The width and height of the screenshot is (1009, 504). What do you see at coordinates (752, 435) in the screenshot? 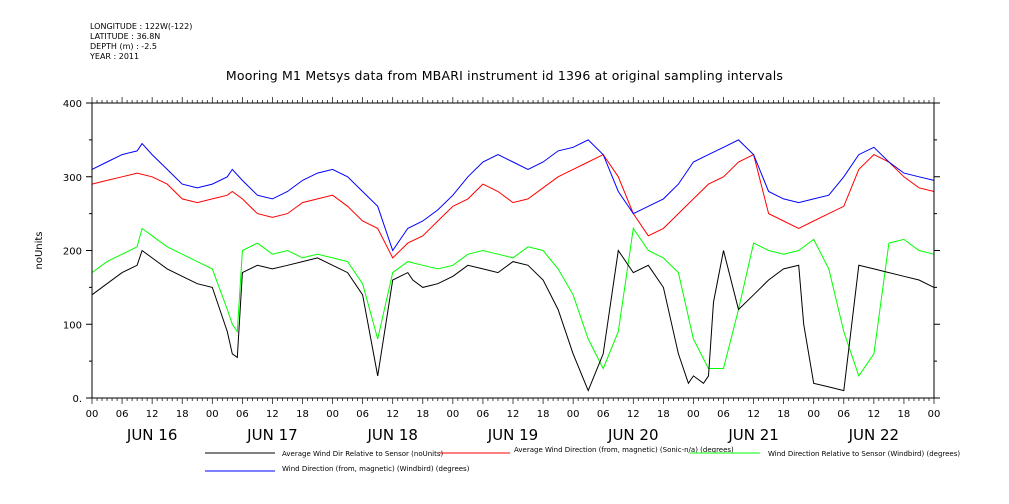
I see `day-label: JUN 21` at bounding box center [752, 435].